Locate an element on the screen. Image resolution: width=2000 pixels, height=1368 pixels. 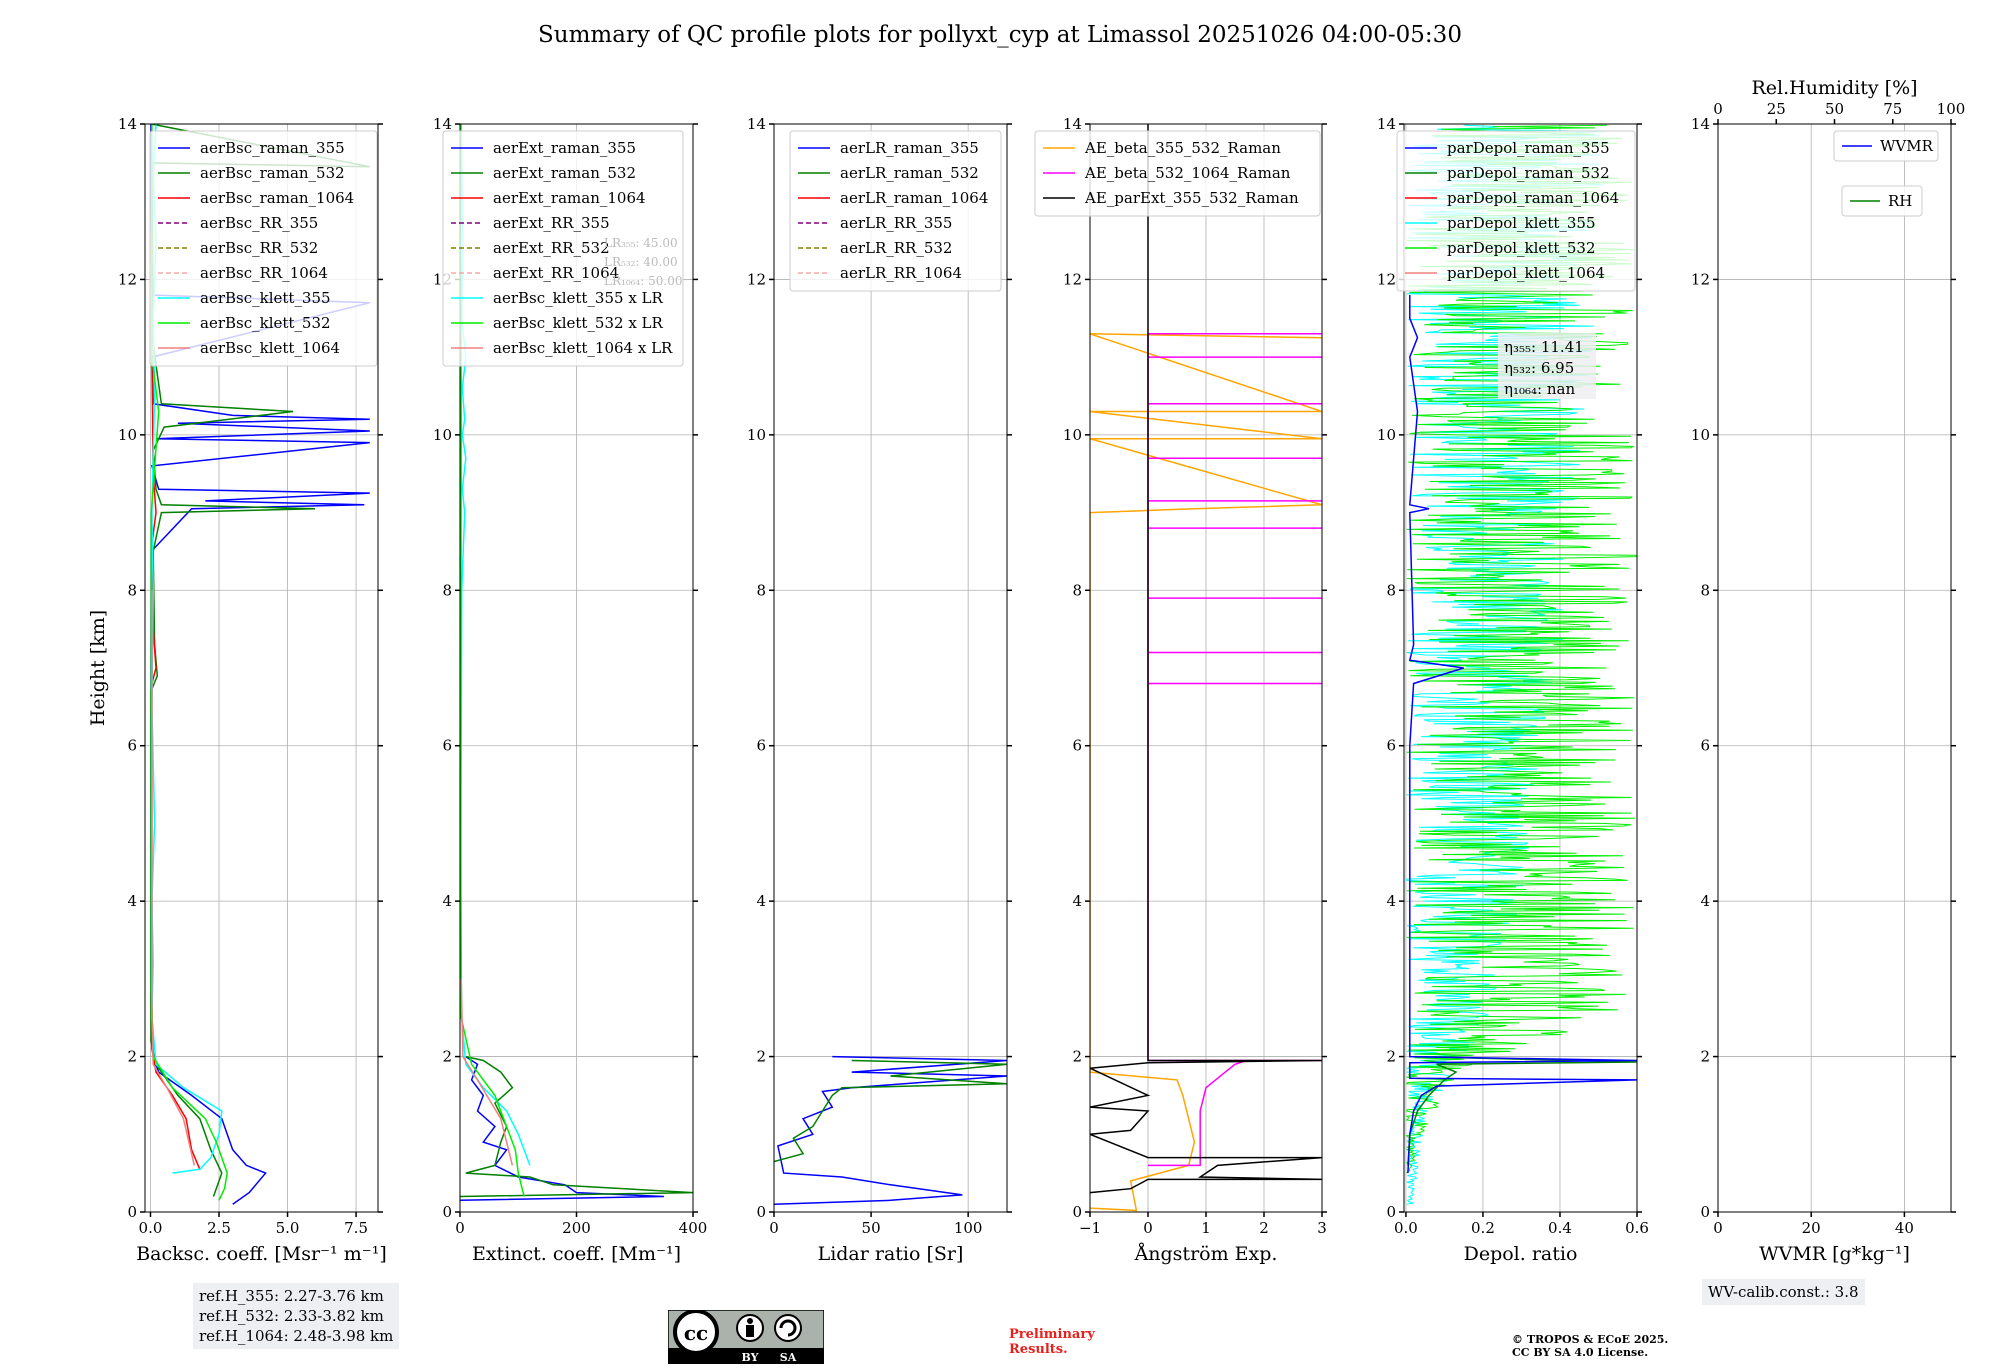
legend-label: aerLR_RR_532 is located at coordinates (896, 248).